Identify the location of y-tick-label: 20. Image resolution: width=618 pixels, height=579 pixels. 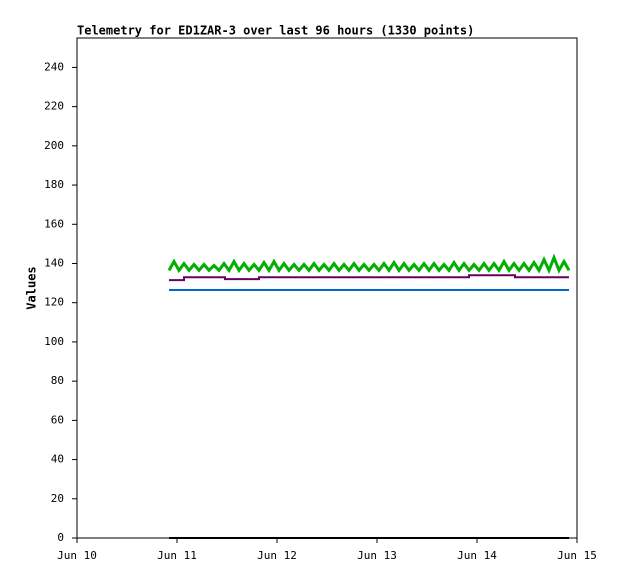
(57, 498).